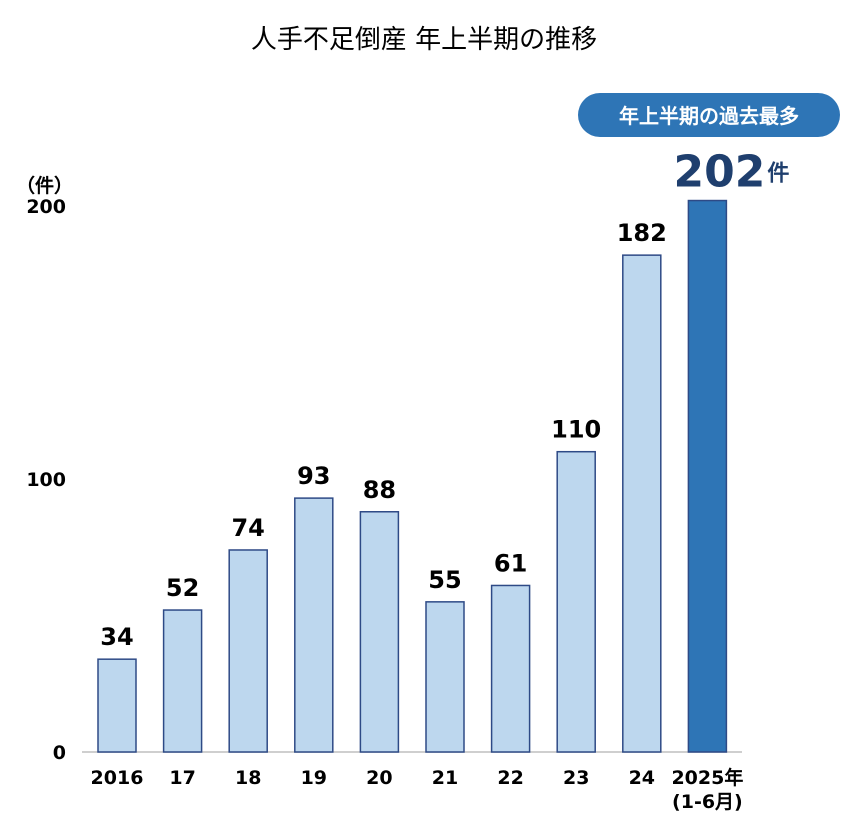 This screenshot has width=848, height=827. What do you see at coordinates (44, 185) in the screenshot?
I see `y-axis-unit-label: （件）` at bounding box center [44, 185].